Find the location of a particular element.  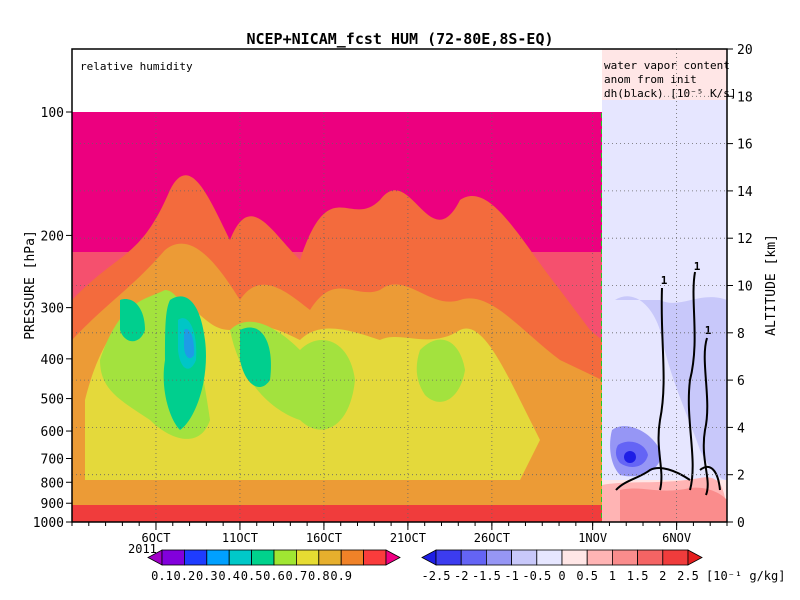

colorbar-label: -2.5 is located at coordinates (436, 576).